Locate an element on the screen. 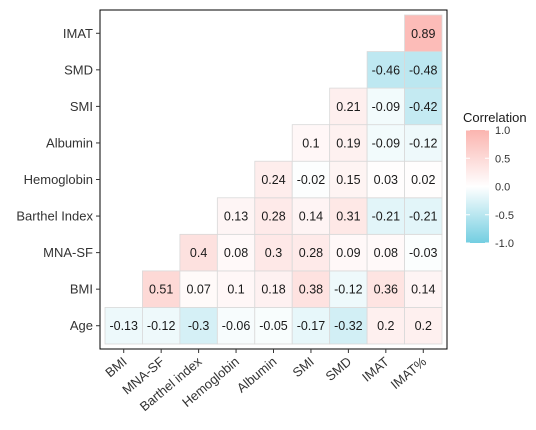 The image size is (536, 430). y-tick-label: BMI is located at coordinates (81, 289).